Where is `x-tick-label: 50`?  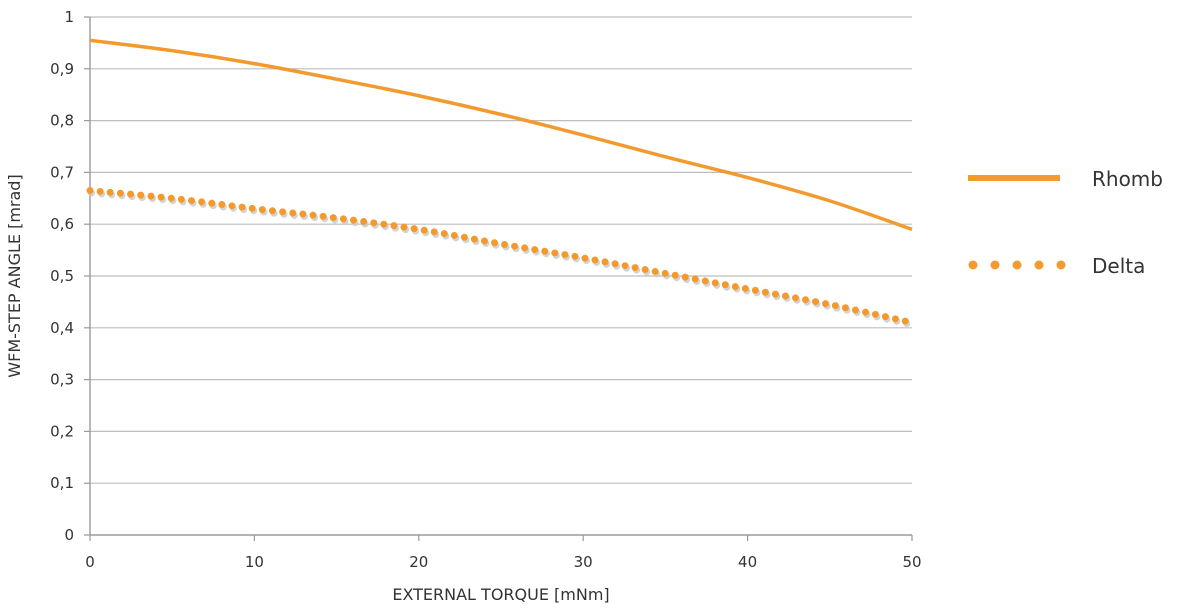 x-tick-label: 50 is located at coordinates (911, 562).